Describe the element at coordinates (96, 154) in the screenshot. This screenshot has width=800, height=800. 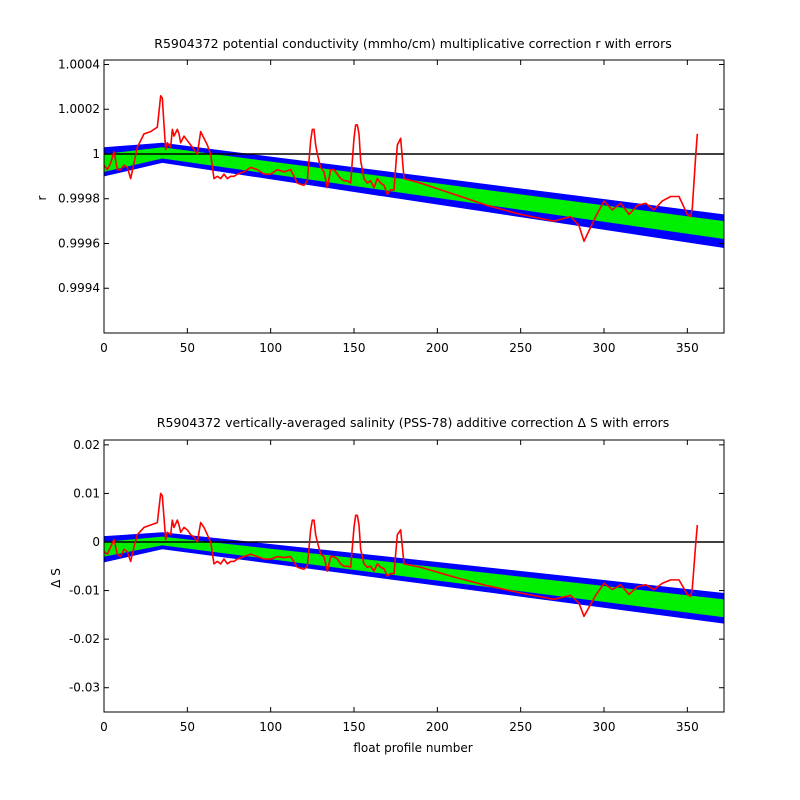
I see `y-tick-label: 1` at that location.